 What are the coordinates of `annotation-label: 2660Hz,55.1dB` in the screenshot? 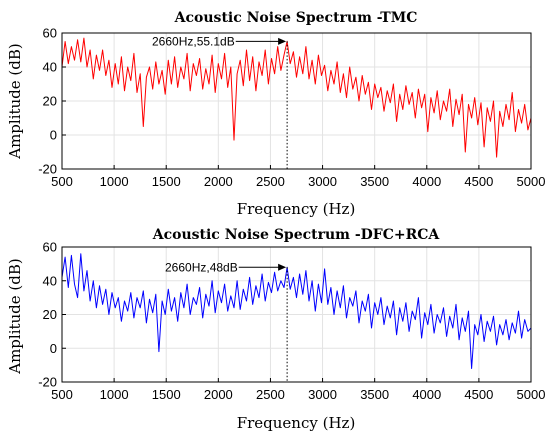 It's located at (193, 41).